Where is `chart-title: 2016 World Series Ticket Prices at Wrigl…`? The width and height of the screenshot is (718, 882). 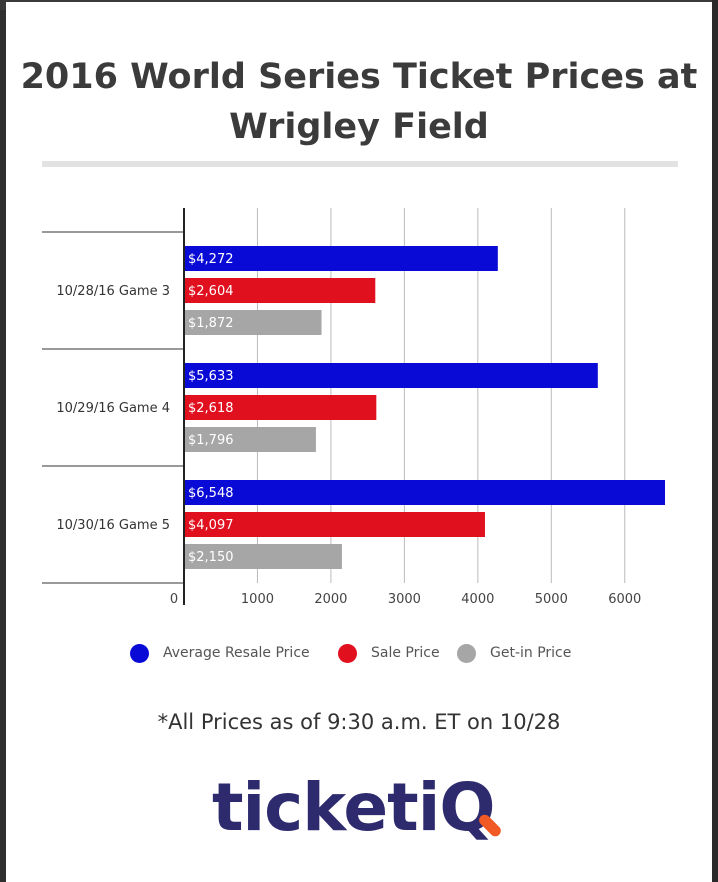
chart-title: 2016 World Series Ticket Prices at Wrigl… is located at coordinates (359, 102).